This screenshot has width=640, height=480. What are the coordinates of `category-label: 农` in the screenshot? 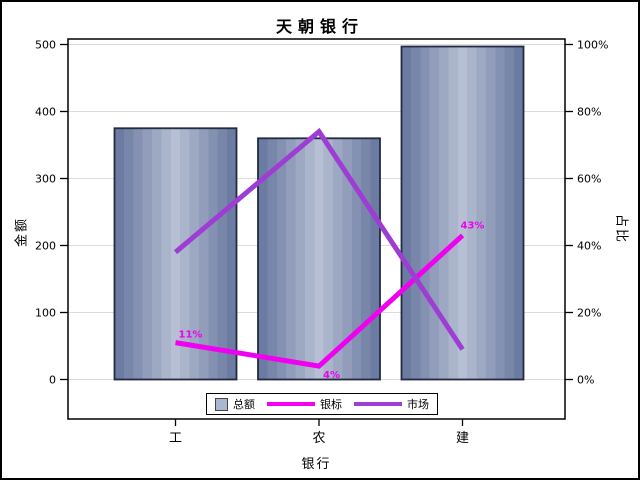 It's located at (318, 438).